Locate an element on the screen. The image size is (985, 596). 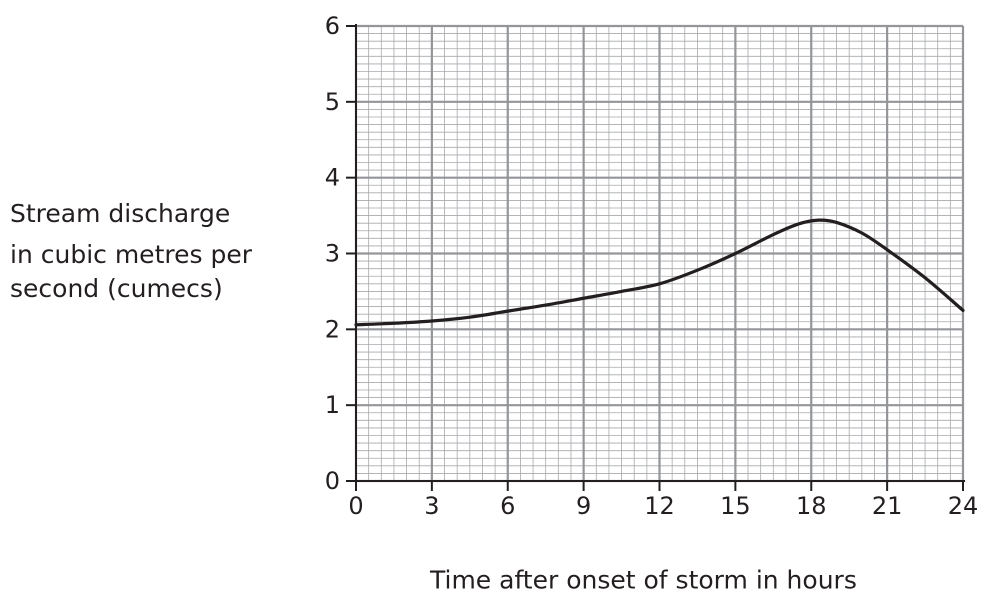
y-tick-label: 4 is located at coordinates (332, 178).